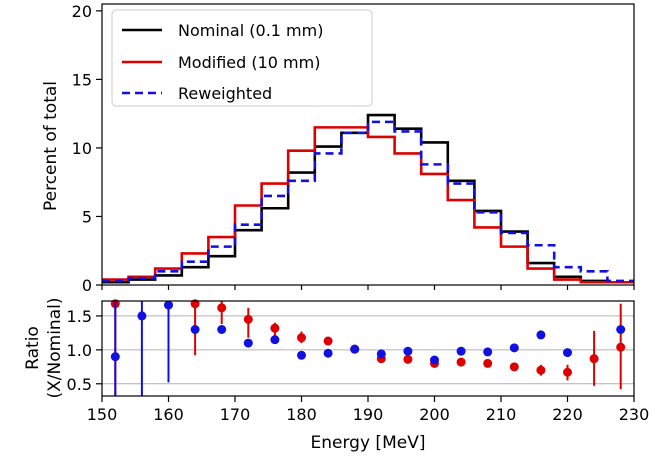 The width and height of the screenshot is (653, 460). Describe the element at coordinates (368, 443) in the screenshot. I see `x-axis-label: Energy [MeV]` at that location.